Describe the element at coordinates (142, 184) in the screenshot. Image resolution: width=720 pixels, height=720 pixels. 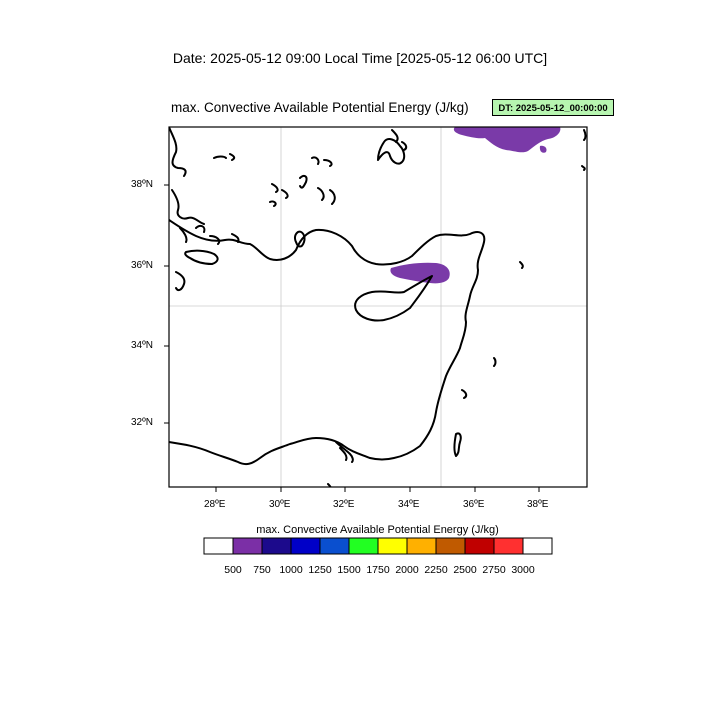
I see `lat-tick-38: 38ºN` at that location.